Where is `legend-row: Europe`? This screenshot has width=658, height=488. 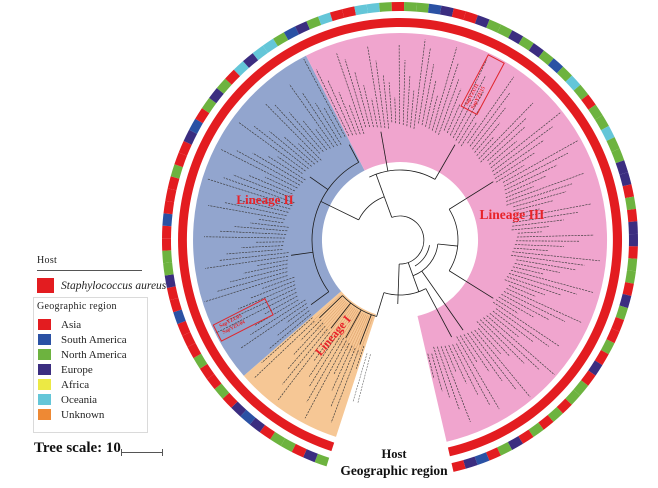
legend-row: Europe is located at coordinates (82, 369).